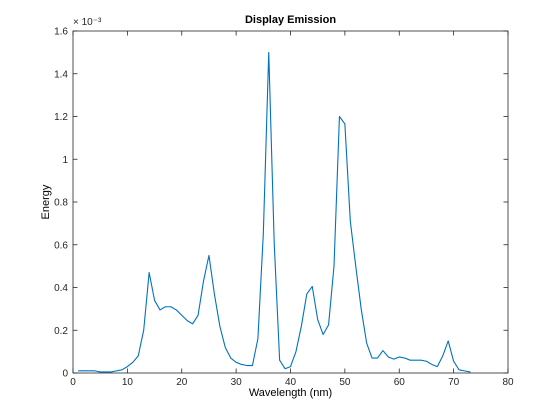  Describe the element at coordinates (290, 20) in the screenshot. I see `chart-title: Display Emission` at that location.